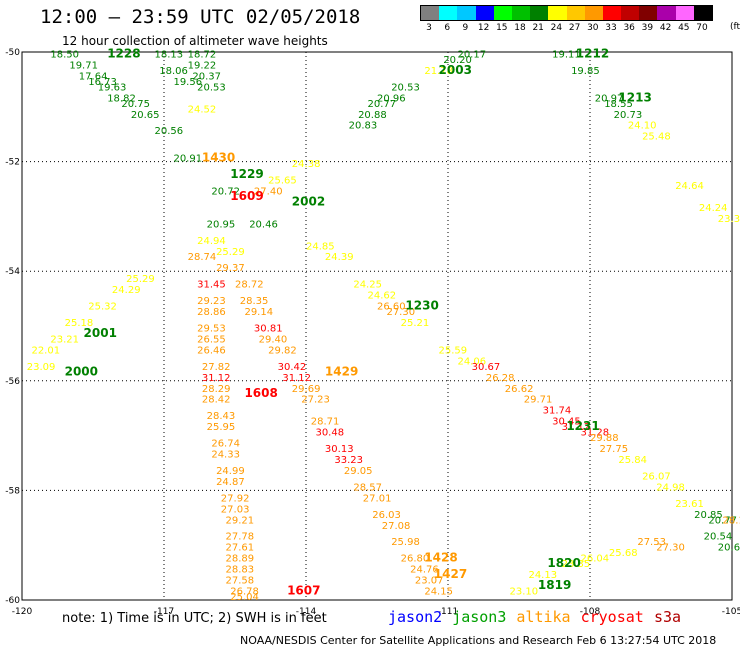  Describe the element at coordinates (618, 104) in the screenshot. I see `wave-height-reading: 18.55` at that location.